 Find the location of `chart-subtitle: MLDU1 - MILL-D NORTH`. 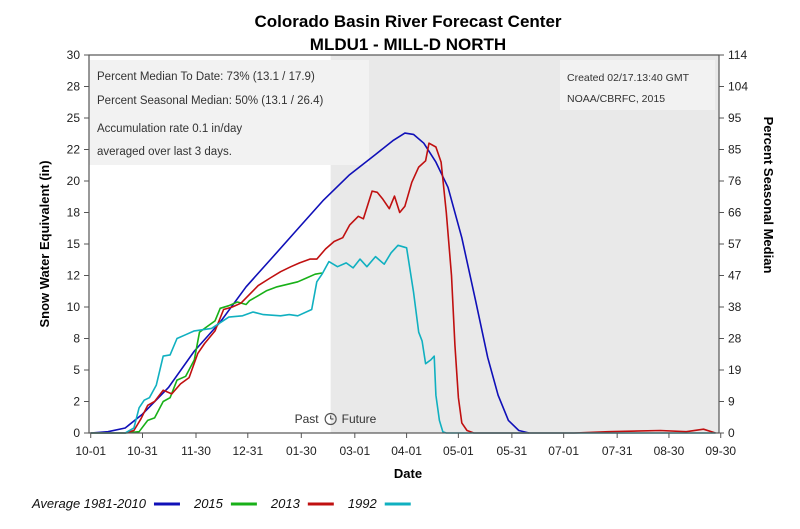

chart-subtitle: MLDU1 - MILL-D NORTH is located at coordinates (408, 44).